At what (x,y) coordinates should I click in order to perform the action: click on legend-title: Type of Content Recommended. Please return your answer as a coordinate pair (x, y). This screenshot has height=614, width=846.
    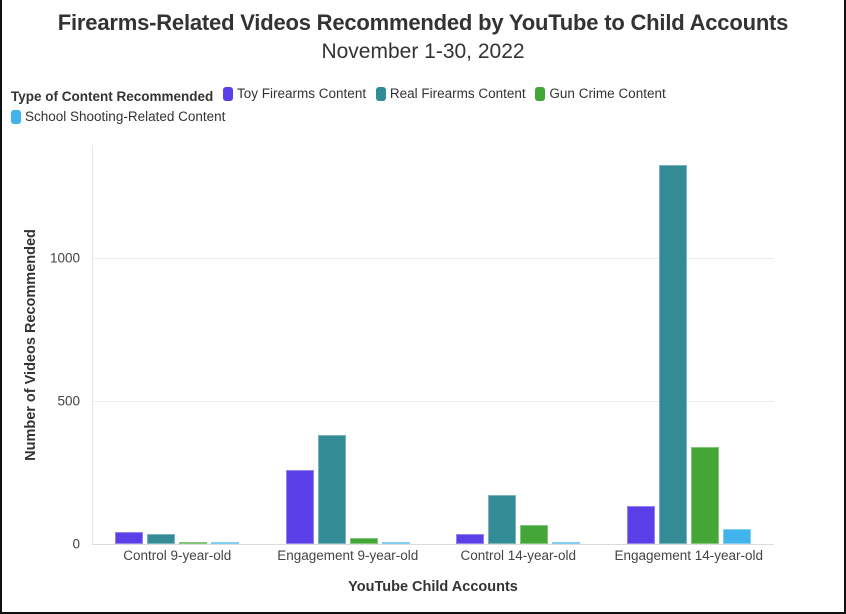
    Looking at the image, I should click on (112, 96).